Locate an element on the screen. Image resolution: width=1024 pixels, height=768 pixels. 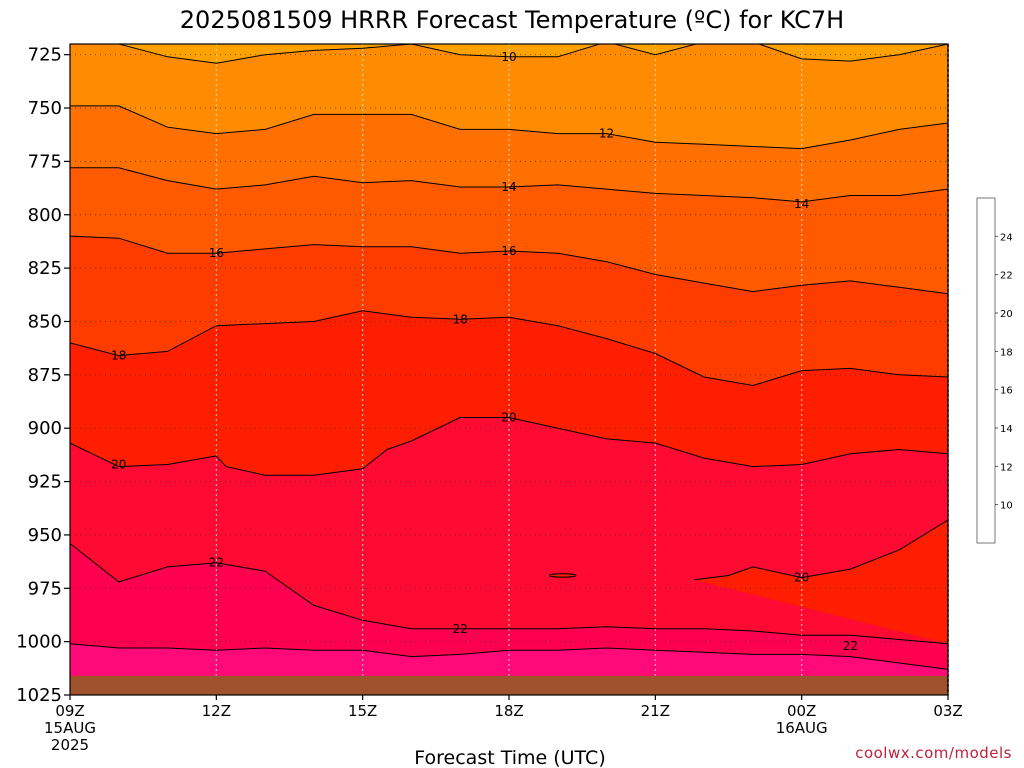
xtick-label-6-0: 15Z is located at coordinates (362, 711).